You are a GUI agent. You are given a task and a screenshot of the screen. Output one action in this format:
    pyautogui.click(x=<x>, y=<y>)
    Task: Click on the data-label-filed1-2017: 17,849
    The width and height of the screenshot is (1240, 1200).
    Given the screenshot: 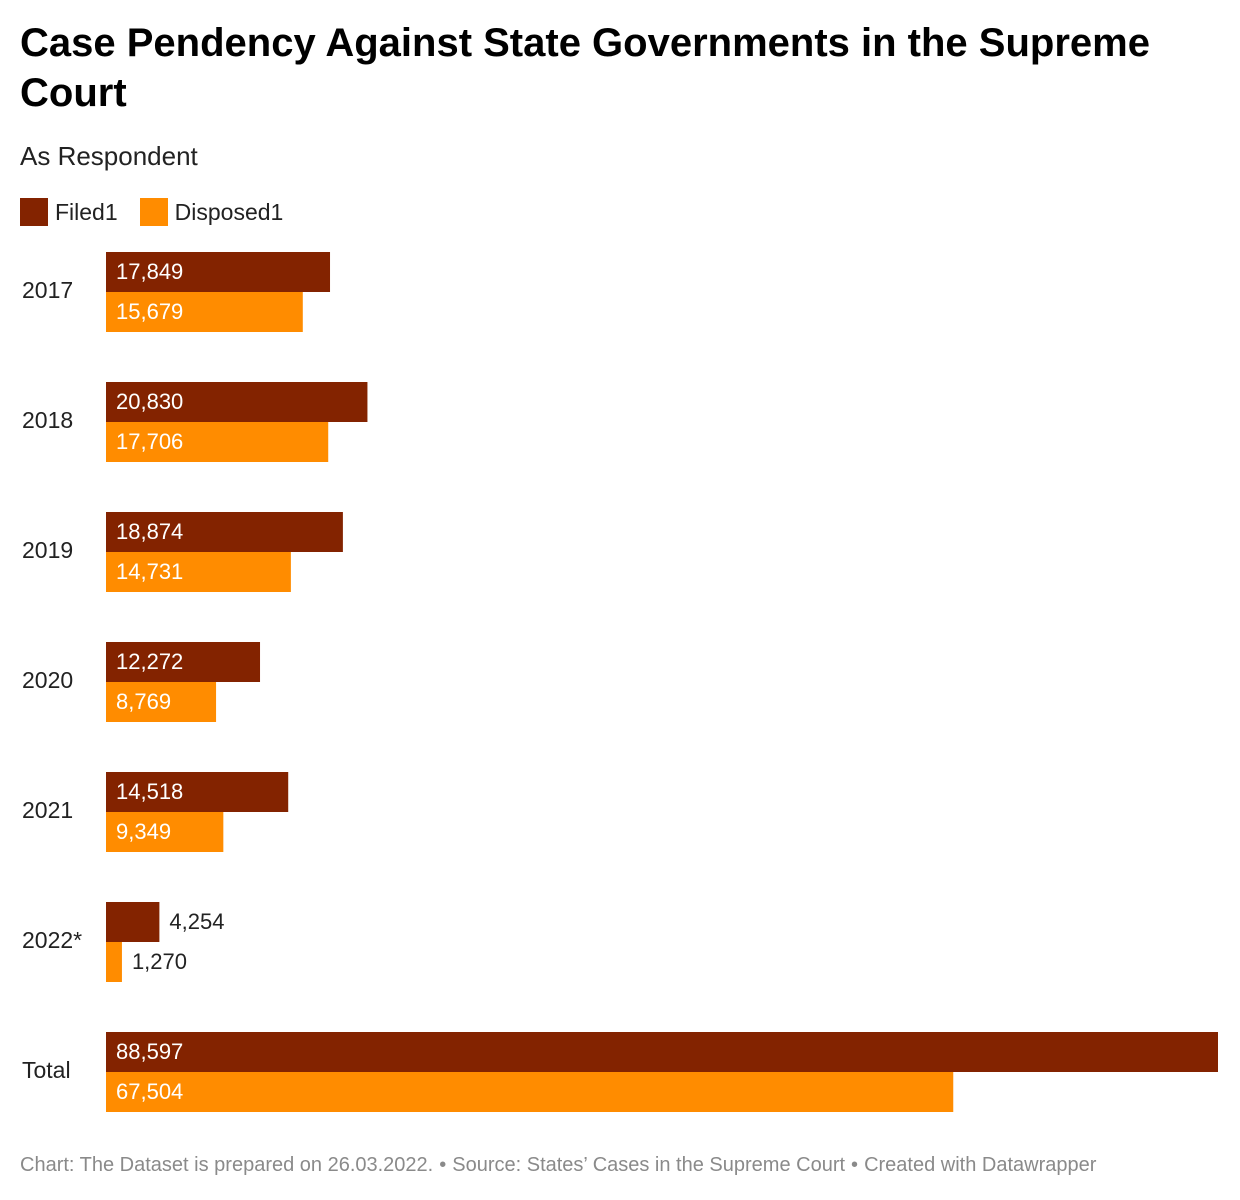 What is the action you would take?
    pyautogui.click(x=149, y=271)
    